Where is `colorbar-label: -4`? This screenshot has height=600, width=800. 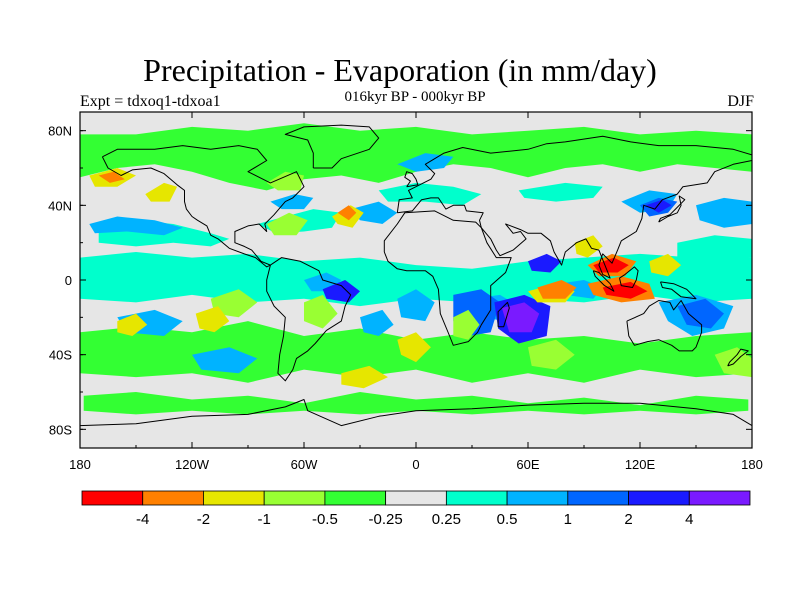
colorbar-label: -4 is located at coordinates (142, 519).